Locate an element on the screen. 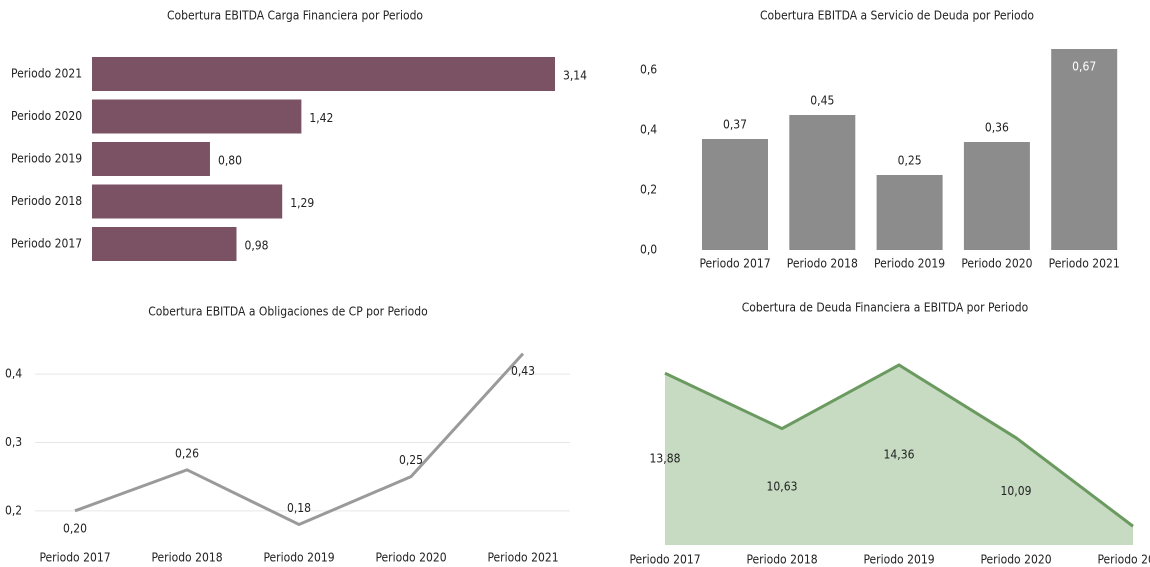  data-label: 0,36 is located at coordinates (997, 128).